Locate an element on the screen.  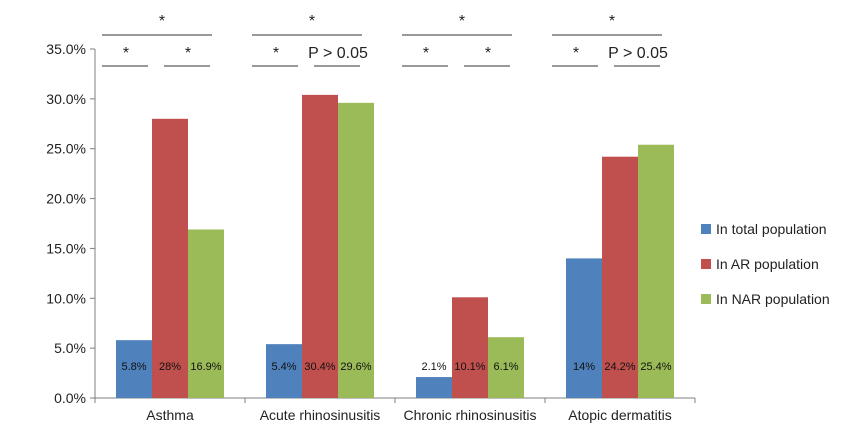
y-tick-label: 20.0% is located at coordinates (66, 199).